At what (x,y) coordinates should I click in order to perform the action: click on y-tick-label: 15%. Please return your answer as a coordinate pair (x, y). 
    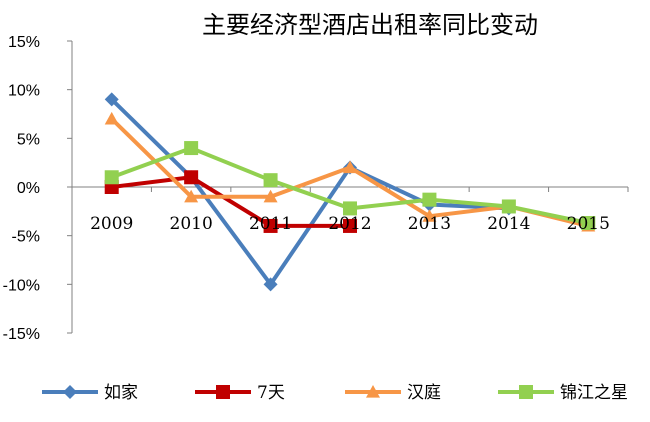
    Looking at the image, I should click on (24, 42).